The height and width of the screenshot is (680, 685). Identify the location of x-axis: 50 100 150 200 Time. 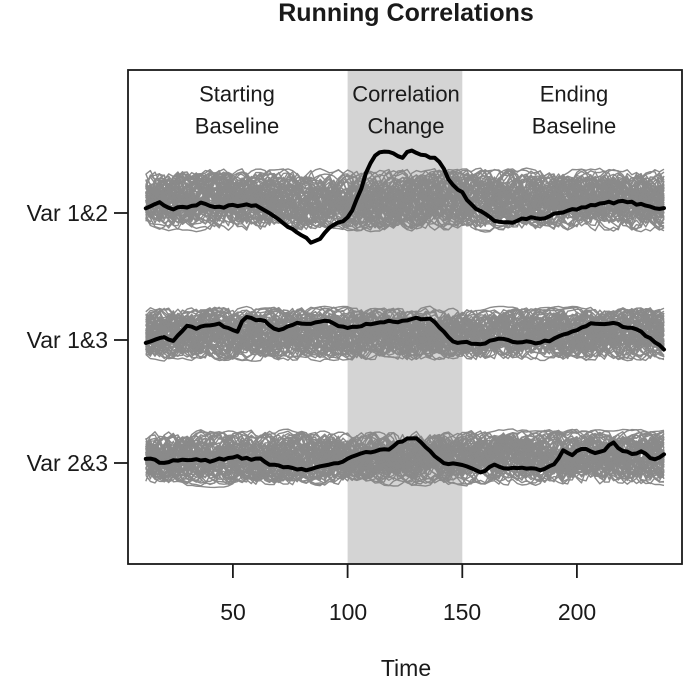
(408, 622).